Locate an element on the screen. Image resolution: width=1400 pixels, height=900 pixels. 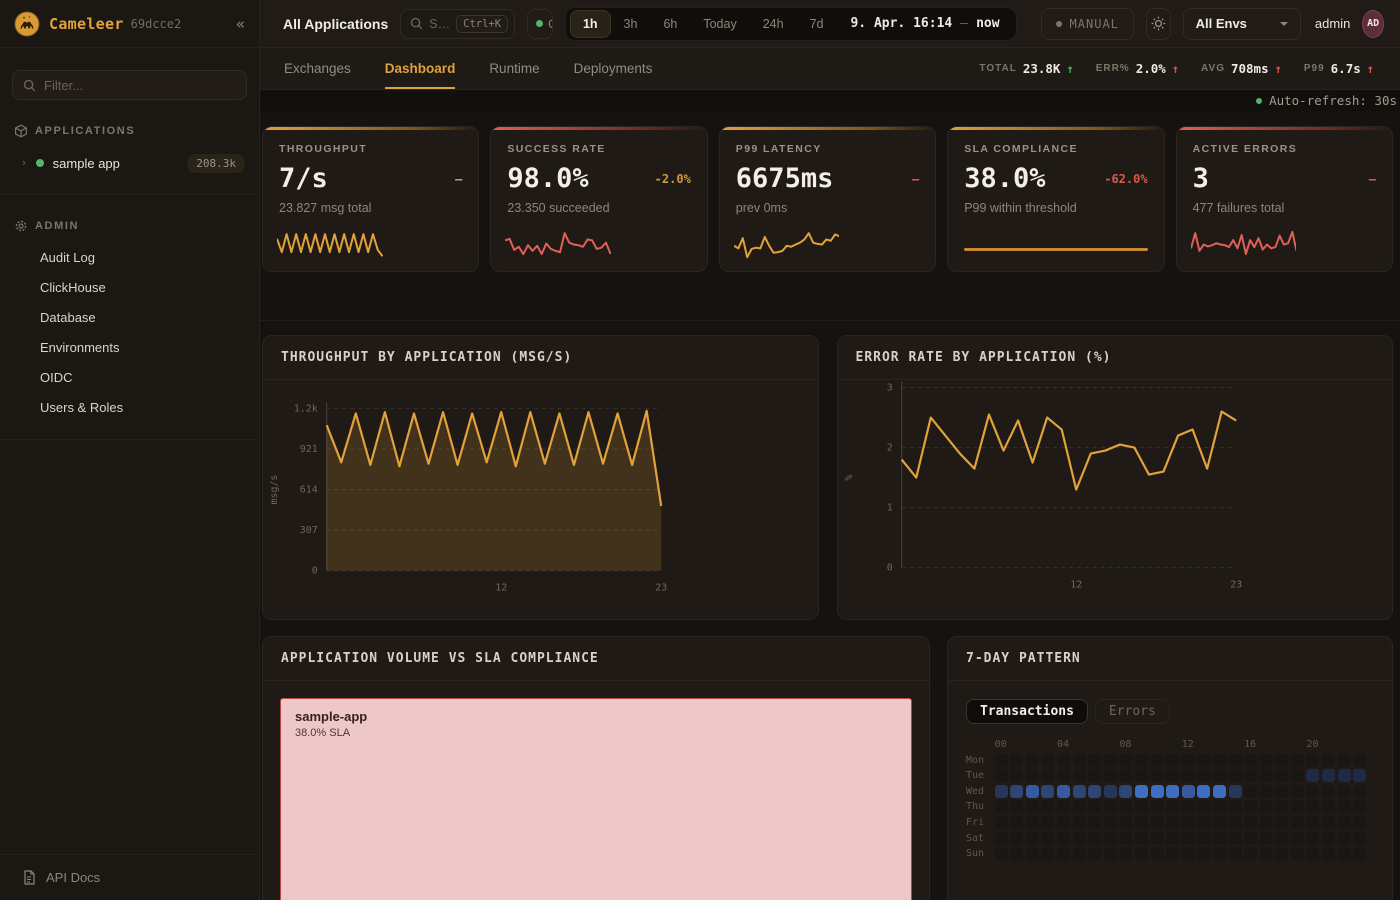
sidebar-item-database: Database is located at coordinates (68, 317).